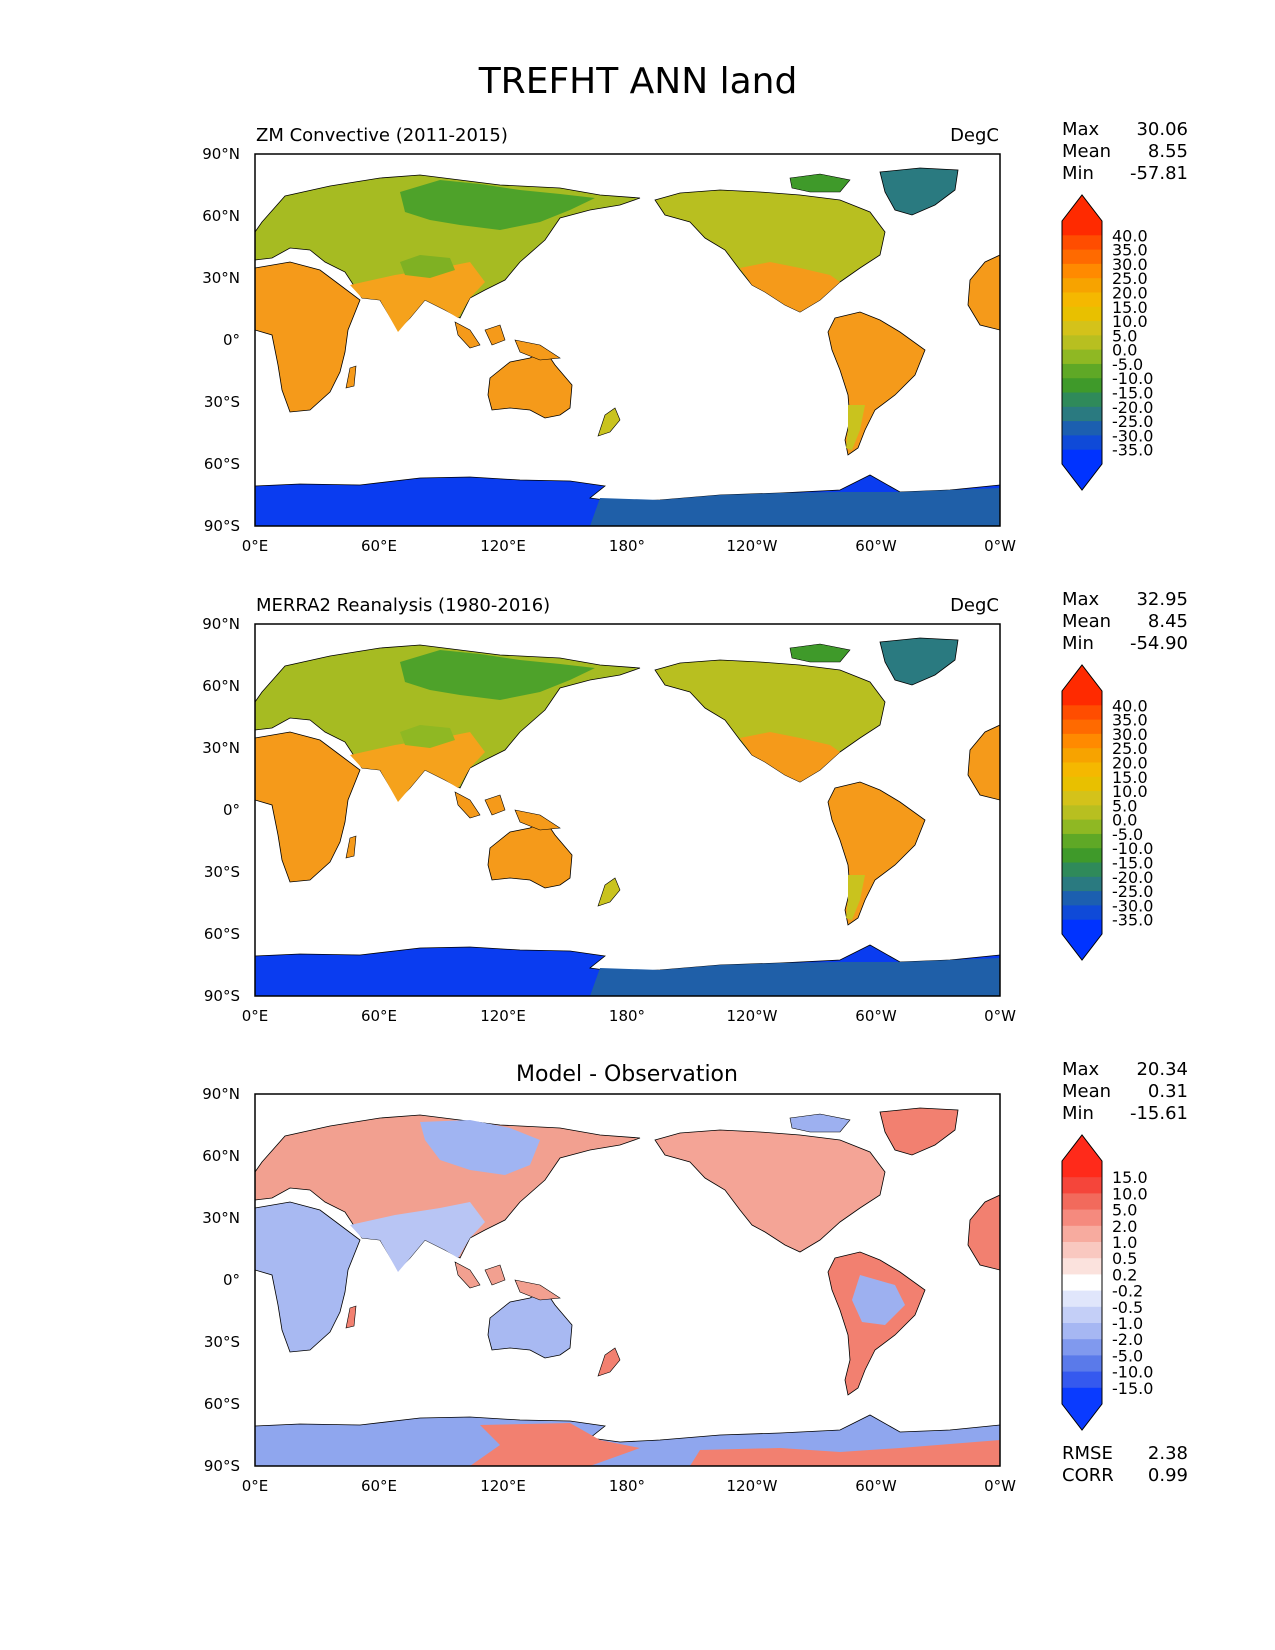 This screenshot has height=1650, width=1275. Describe the element at coordinates (1159, 173) in the screenshot. I see `stat-value-min: -57.81` at that location.